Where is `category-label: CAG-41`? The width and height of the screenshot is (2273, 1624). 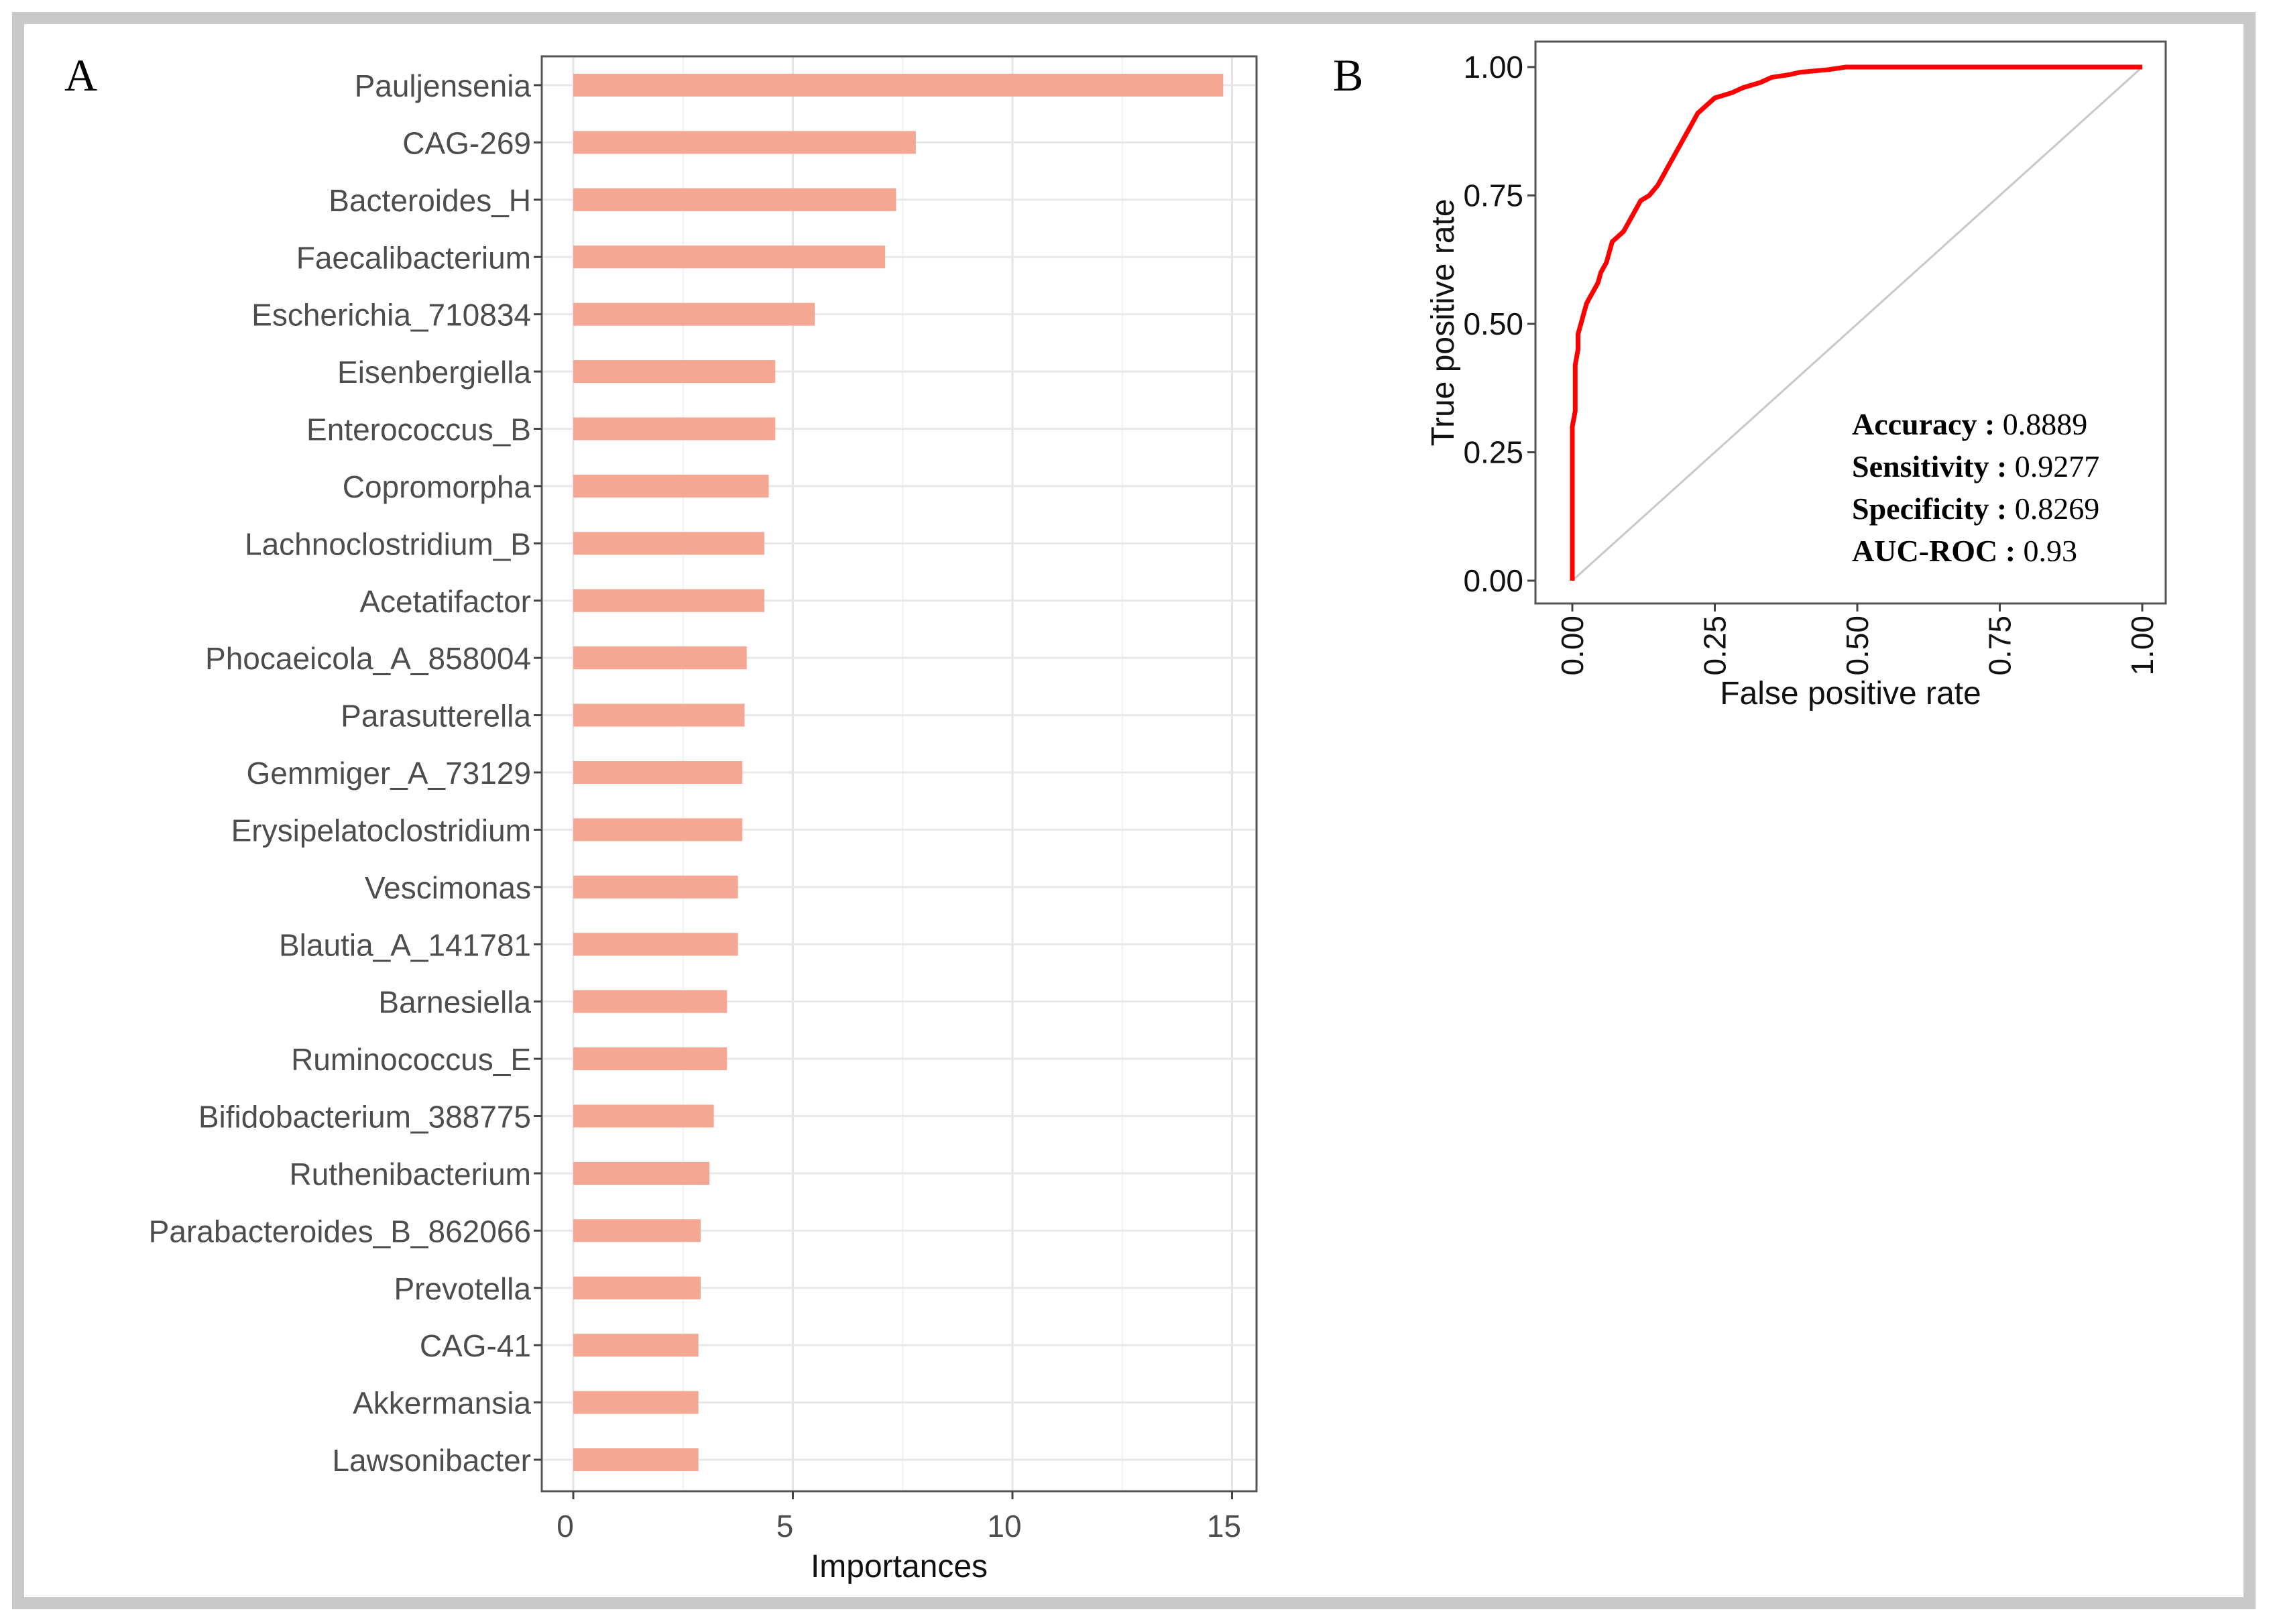
category-label: CAG-41 is located at coordinates (475, 1345).